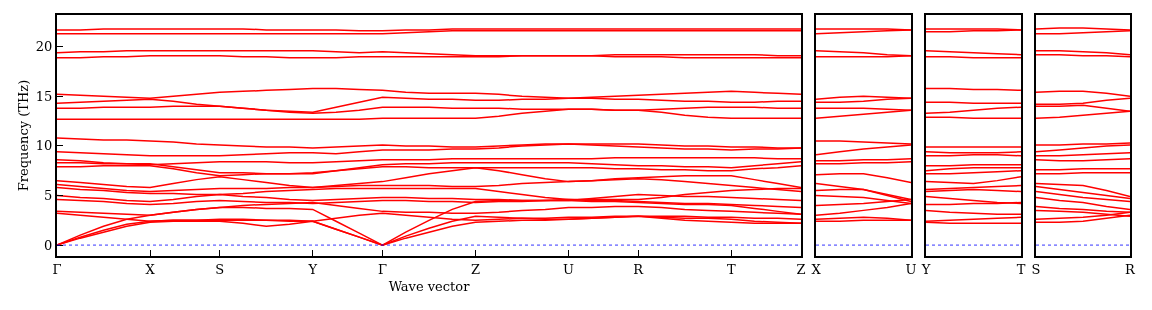 The image size is (1152, 310). Describe the element at coordinates (44, 96) in the screenshot. I see `y-tick-label: 15` at that location.